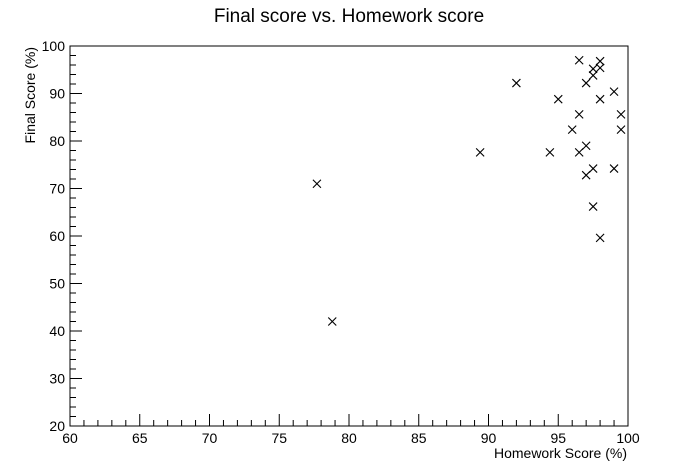  What do you see at coordinates (628, 438) in the screenshot?
I see `x-tick-label: 100` at bounding box center [628, 438].